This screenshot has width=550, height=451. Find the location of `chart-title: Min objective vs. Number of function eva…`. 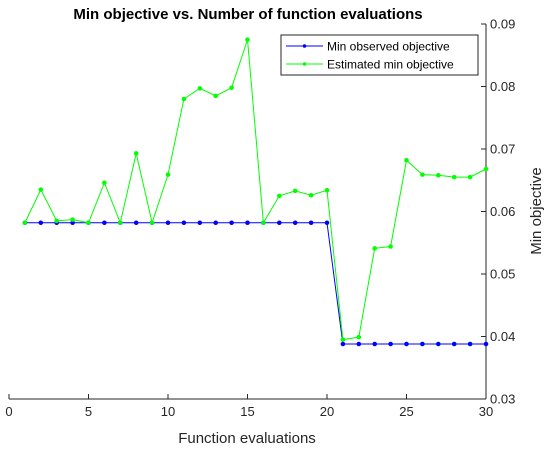

chart-title: Min objective vs. Number of function eva… is located at coordinates (247, 14).